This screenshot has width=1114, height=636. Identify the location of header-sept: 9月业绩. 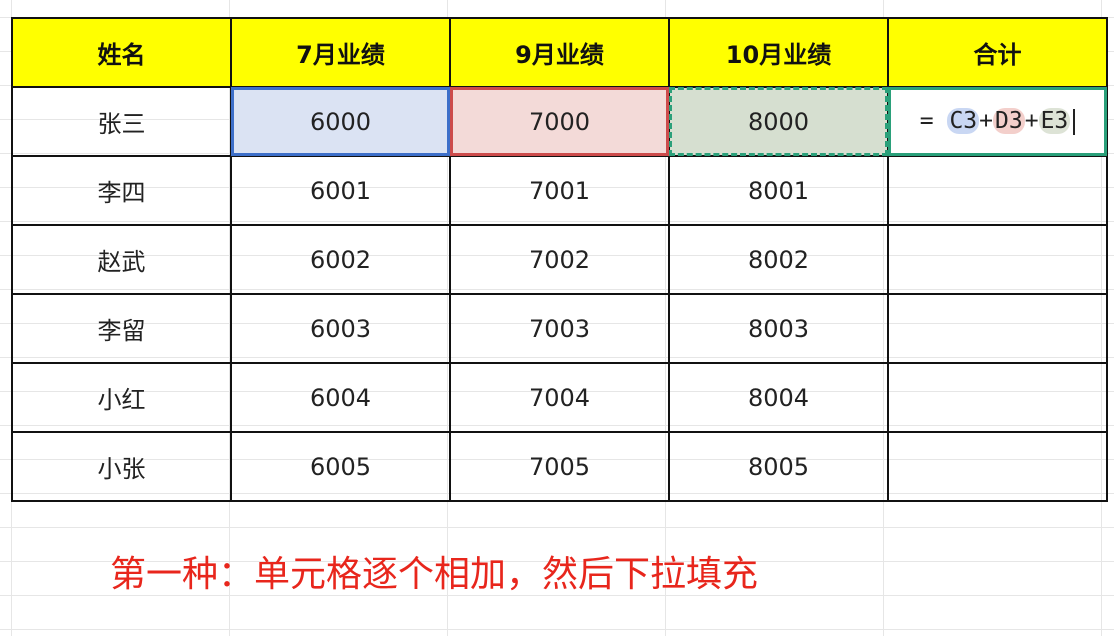
(559, 52).